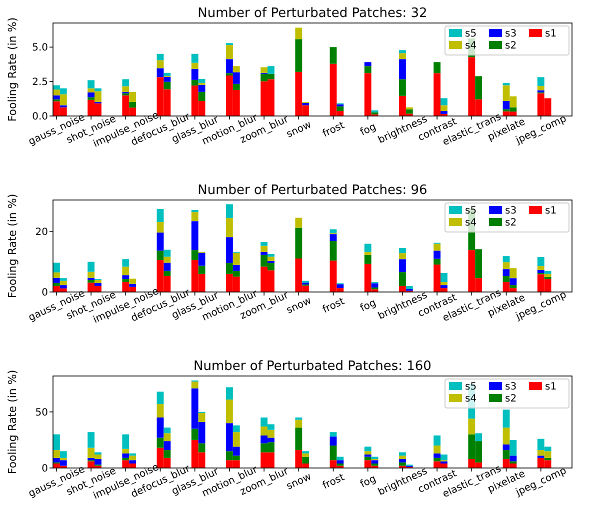 Image resolution: width=592 pixels, height=529 pixels. I want to click on chart-title: Number of Perturbated Patches: 32, so click(313, 13).